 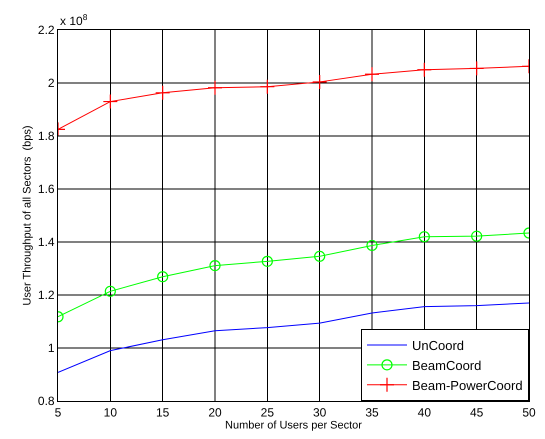 What do you see at coordinates (58, 412) in the screenshot?
I see `x-tick-label: 5` at bounding box center [58, 412].